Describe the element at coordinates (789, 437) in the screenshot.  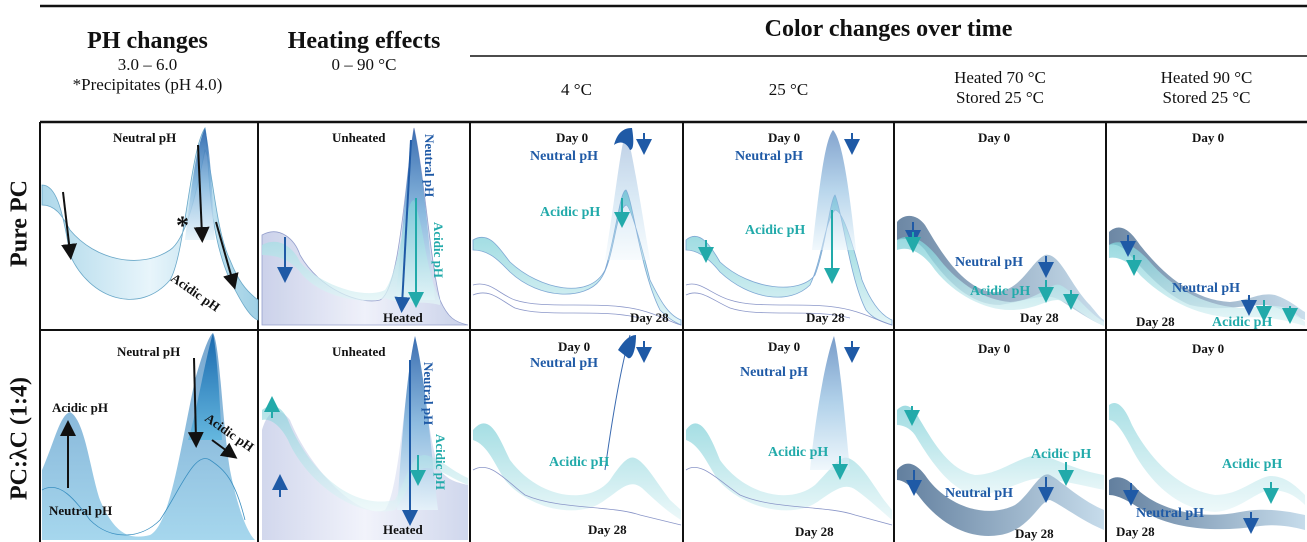
I see `mix-25c-panel: Day 0 Neutral pH Acidic pH Day 28` at that location.